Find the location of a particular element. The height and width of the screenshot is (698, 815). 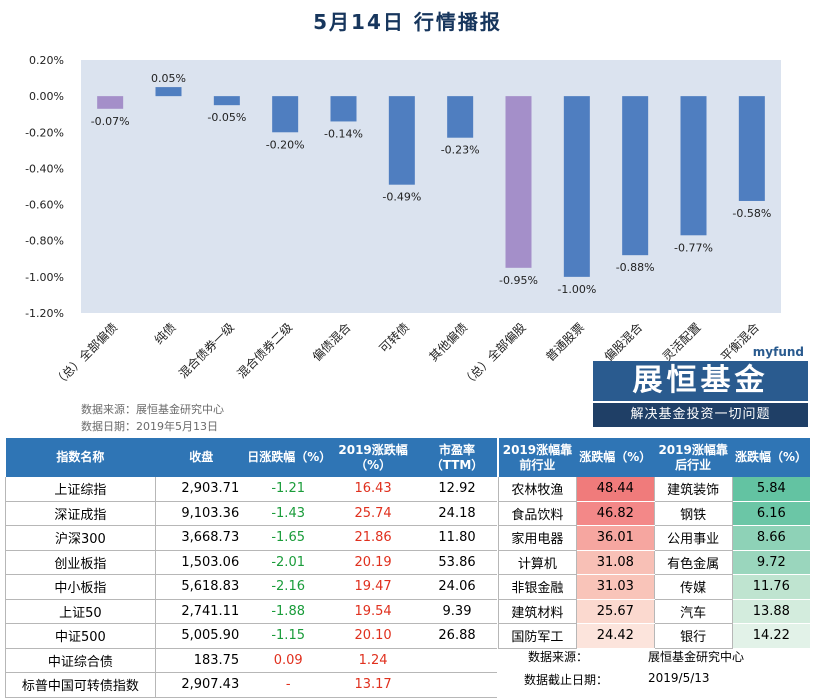

table-row: 非银金融 31.03 传媒 11.76 is located at coordinates (654, 587).